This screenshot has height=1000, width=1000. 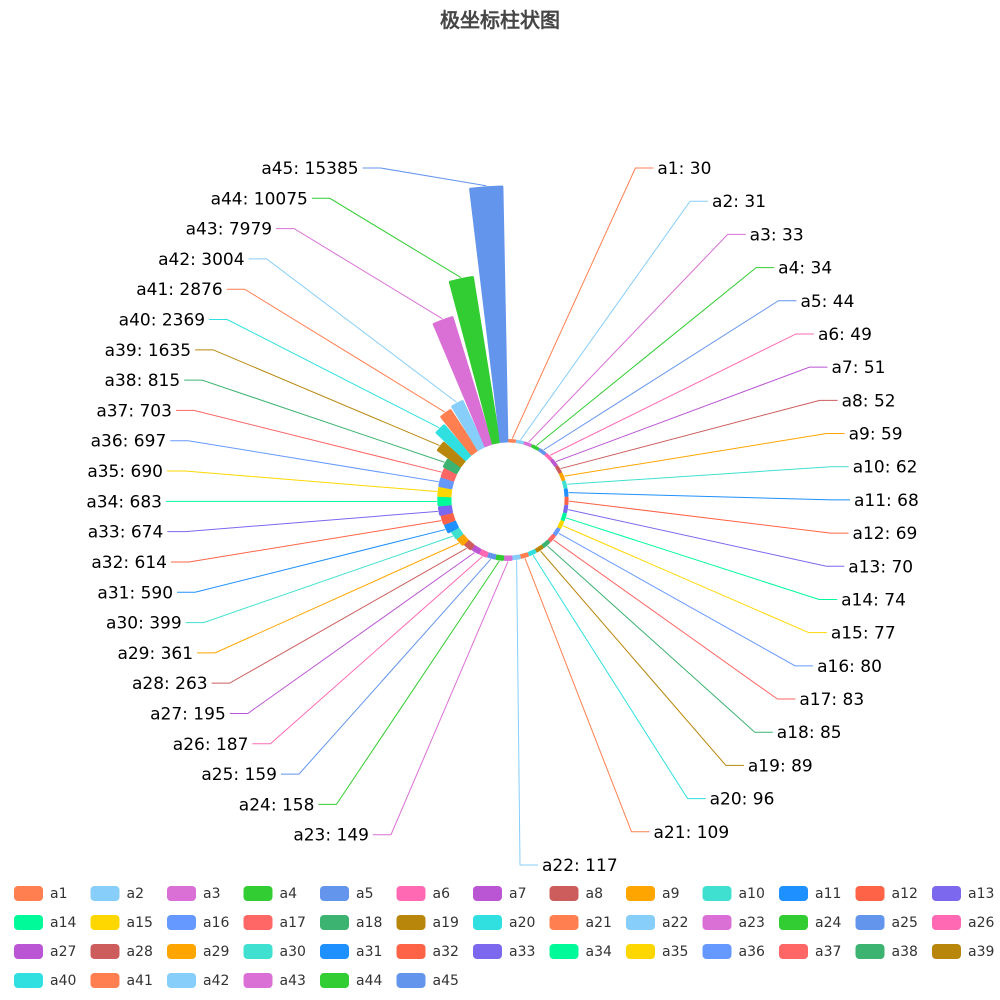 What do you see at coordinates (532, 553) in the screenshot?
I see `bar-a20` at bounding box center [532, 553].